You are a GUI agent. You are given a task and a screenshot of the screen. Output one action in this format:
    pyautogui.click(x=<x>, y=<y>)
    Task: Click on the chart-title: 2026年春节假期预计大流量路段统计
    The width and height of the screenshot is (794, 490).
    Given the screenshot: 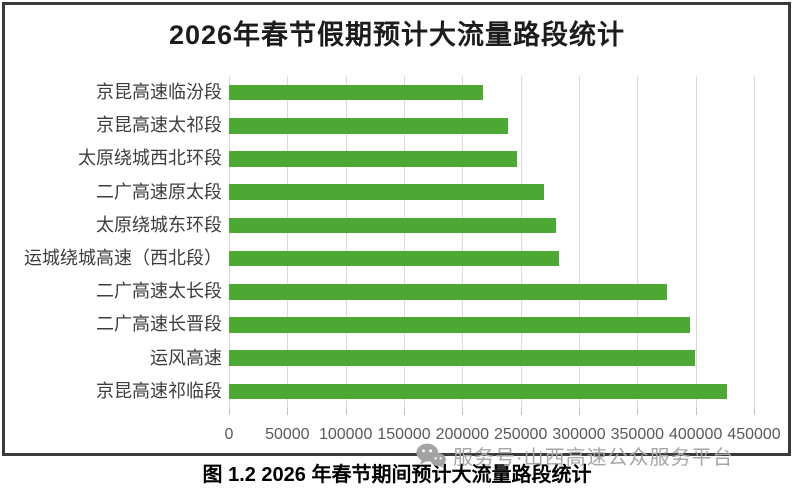 What is the action you would take?
    pyautogui.click(x=397, y=35)
    